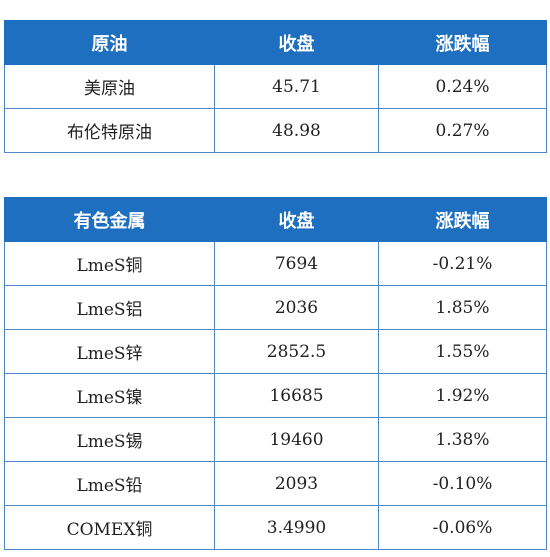  I want to click on row-close: 2036, so click(296, 307).